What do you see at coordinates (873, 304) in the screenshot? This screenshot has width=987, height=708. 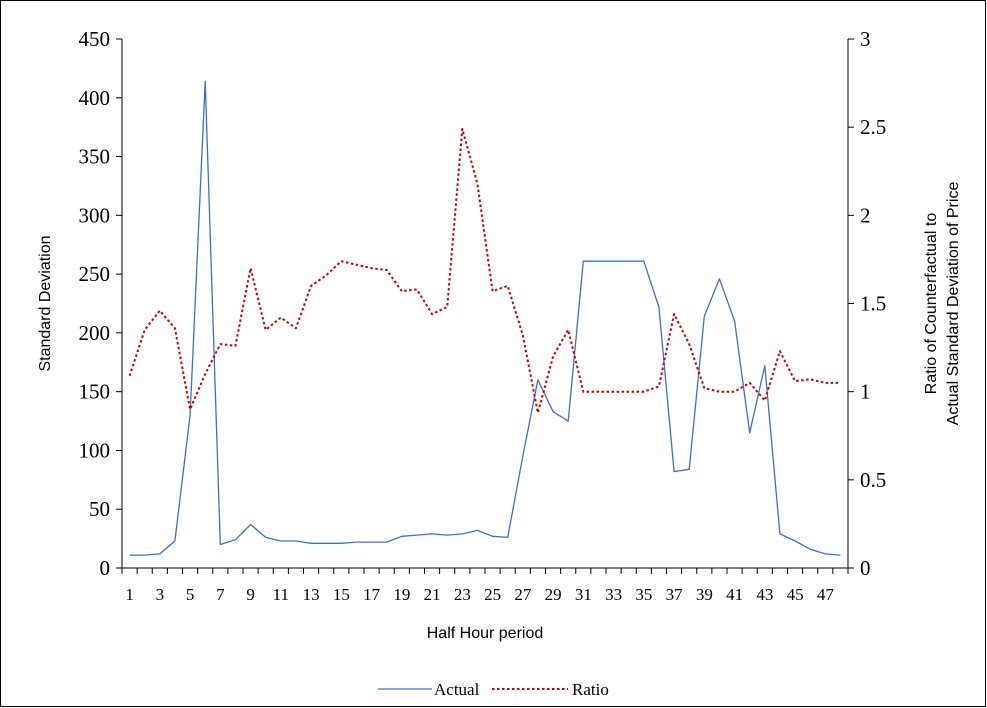 I see `right-y-tick-label-3: 1.5` at bounding box center [873, 304].